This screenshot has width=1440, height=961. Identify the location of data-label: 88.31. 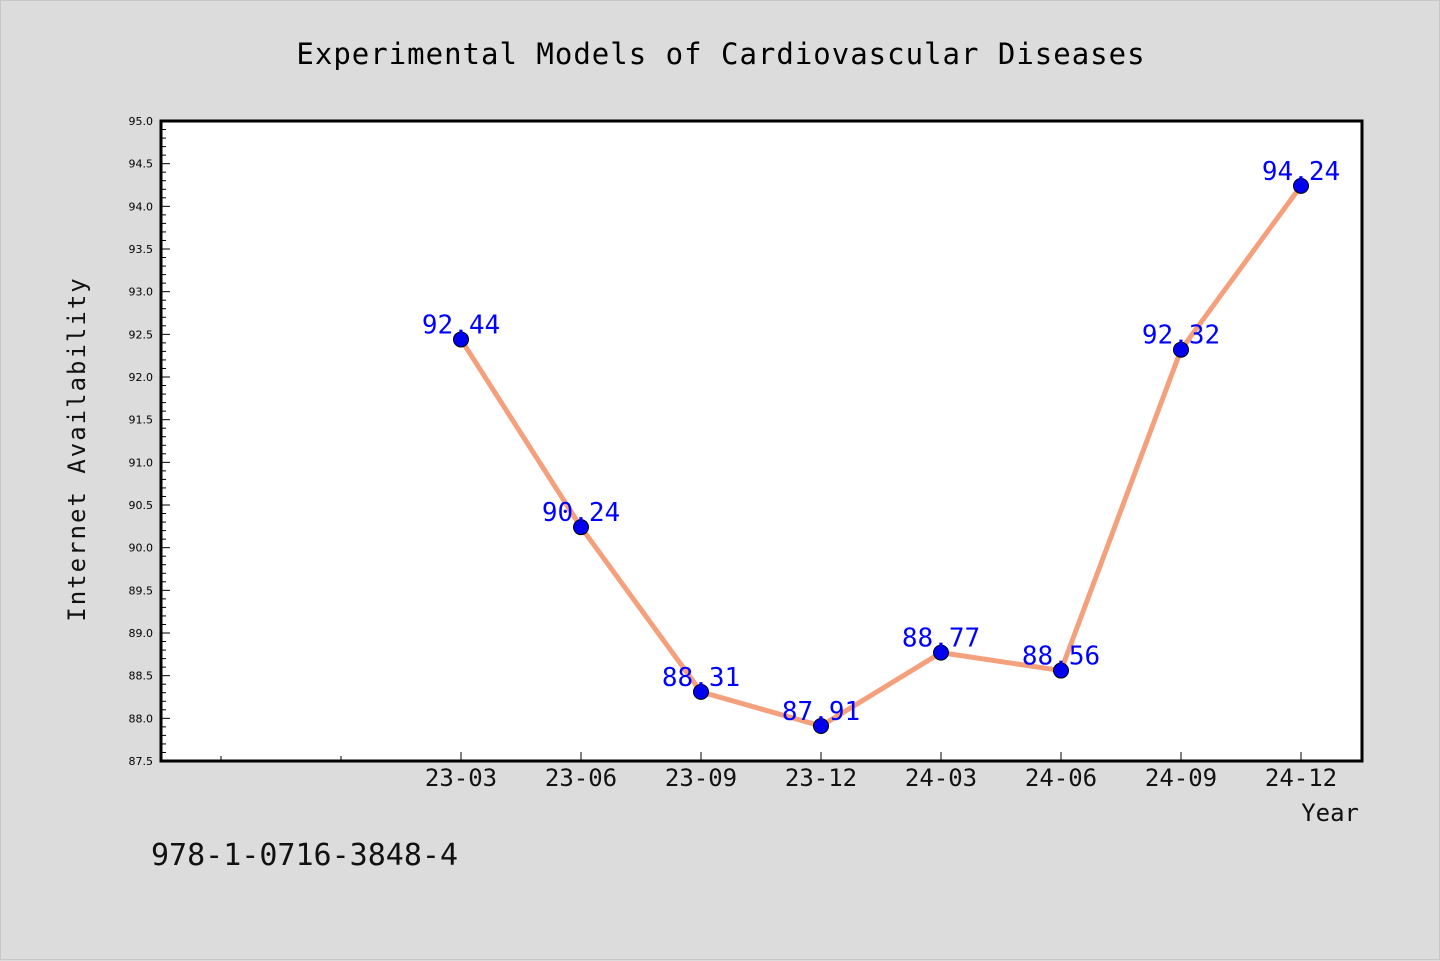
(701, 678).